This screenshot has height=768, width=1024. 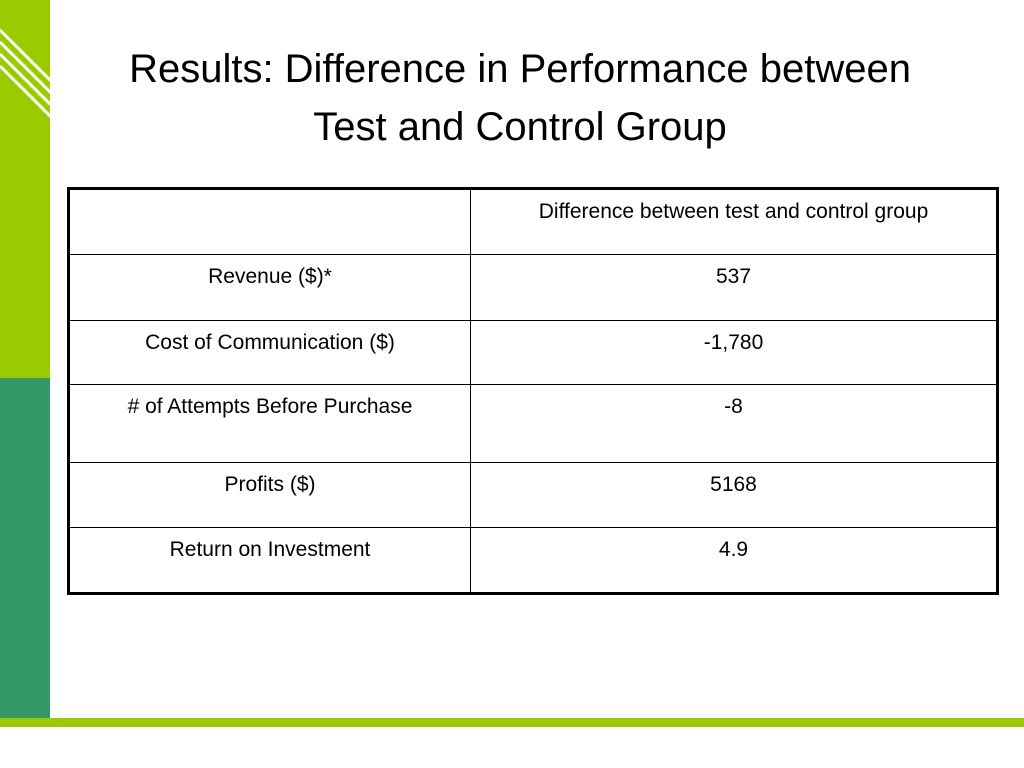 I want to click on table-row: Revenue ($)* 537, so click(x=533, y=287).